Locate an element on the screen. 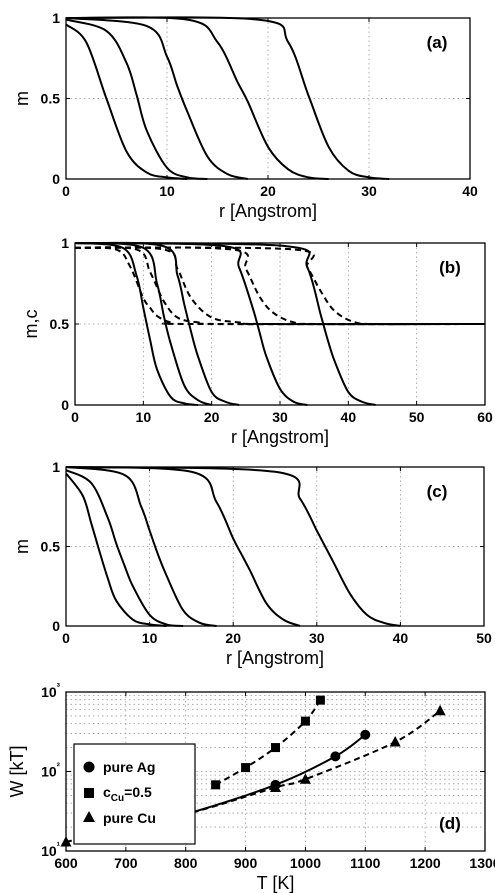 The height and width of the screenshot is (893, 495). panel-label-d: (d) is located at coordinates (450, 823).